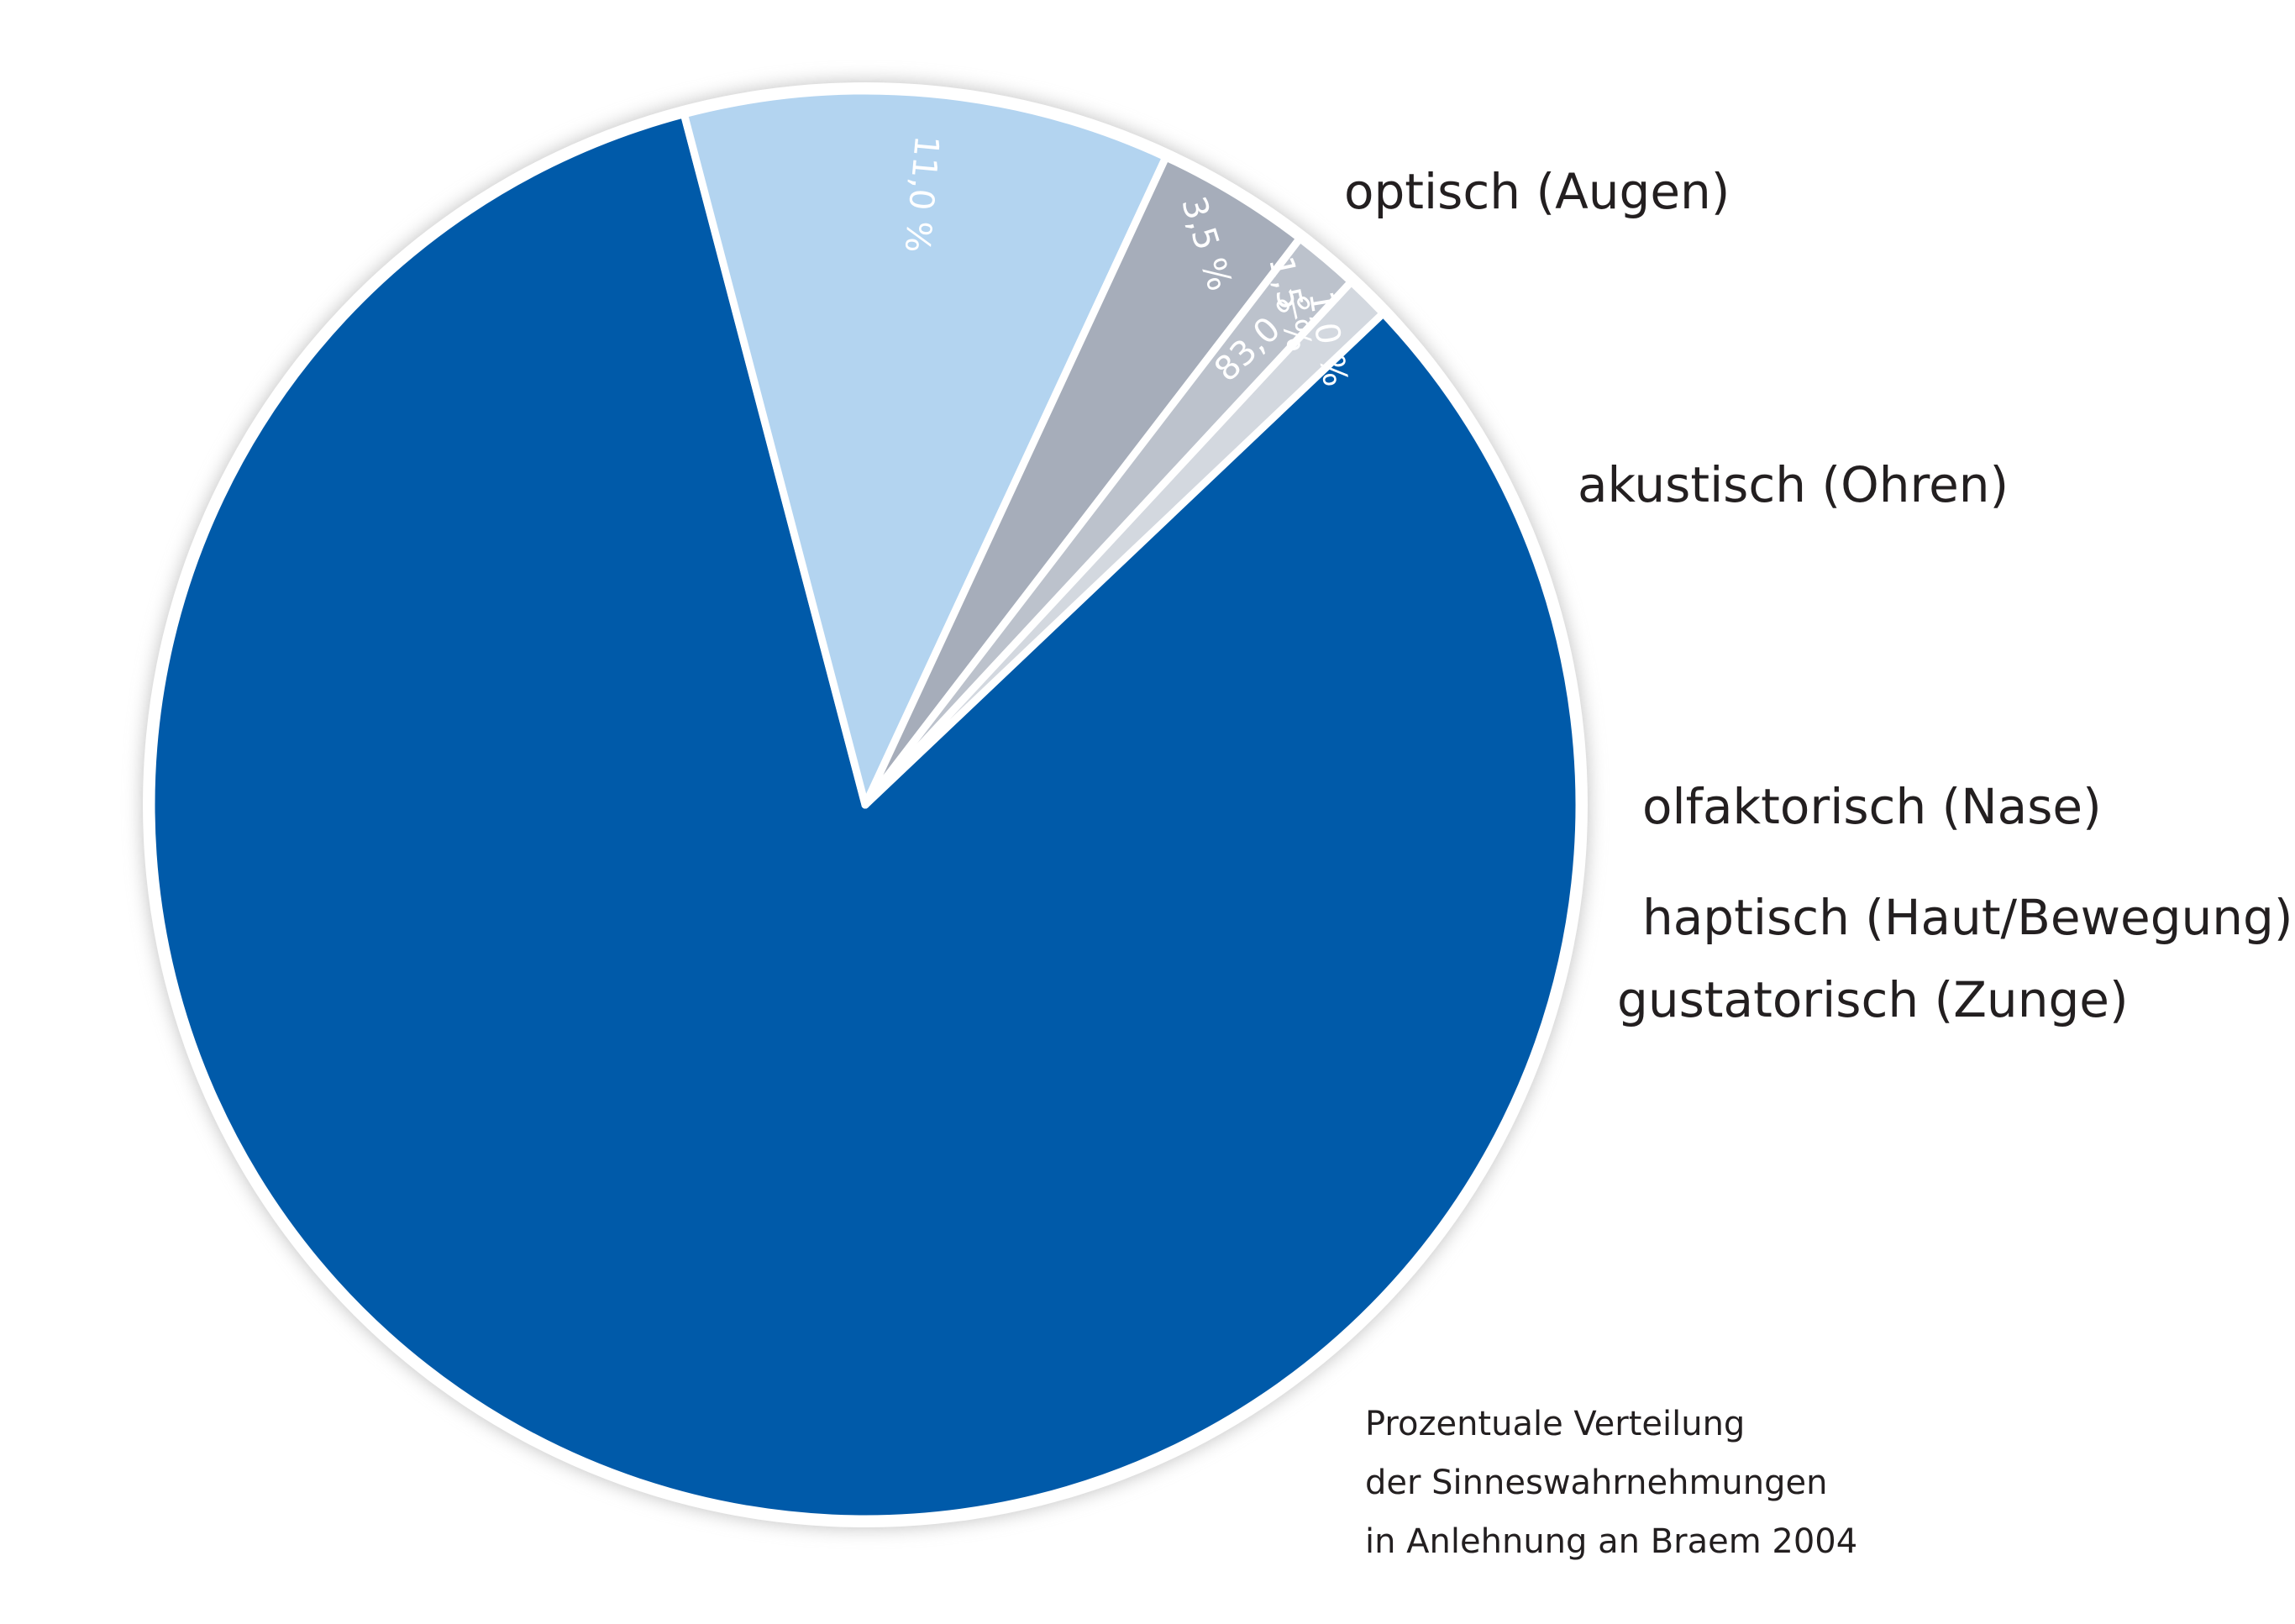 The width and height of the screenshot is (2295, 1624). Describe the element at coordinates (1793, 485) in the screenshot. I see `slice-category-label: akustisch (Ohren)` at that location.